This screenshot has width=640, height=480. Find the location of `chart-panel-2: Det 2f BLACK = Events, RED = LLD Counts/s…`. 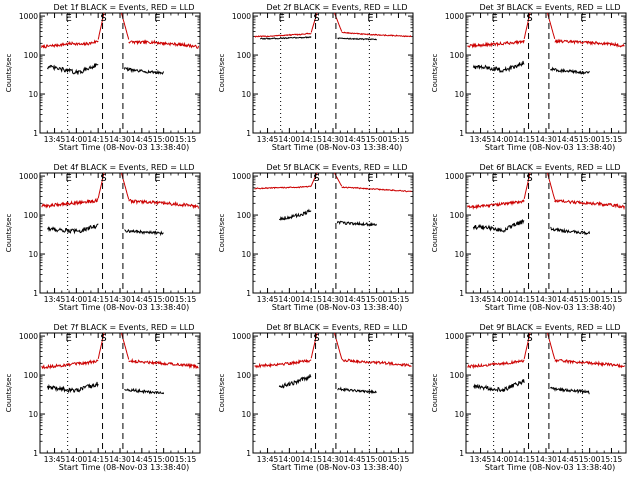

chart-panel-2: Det 2f BLACK = Events, RED = LLD Counts/s… is located at coordinates (316, 77).